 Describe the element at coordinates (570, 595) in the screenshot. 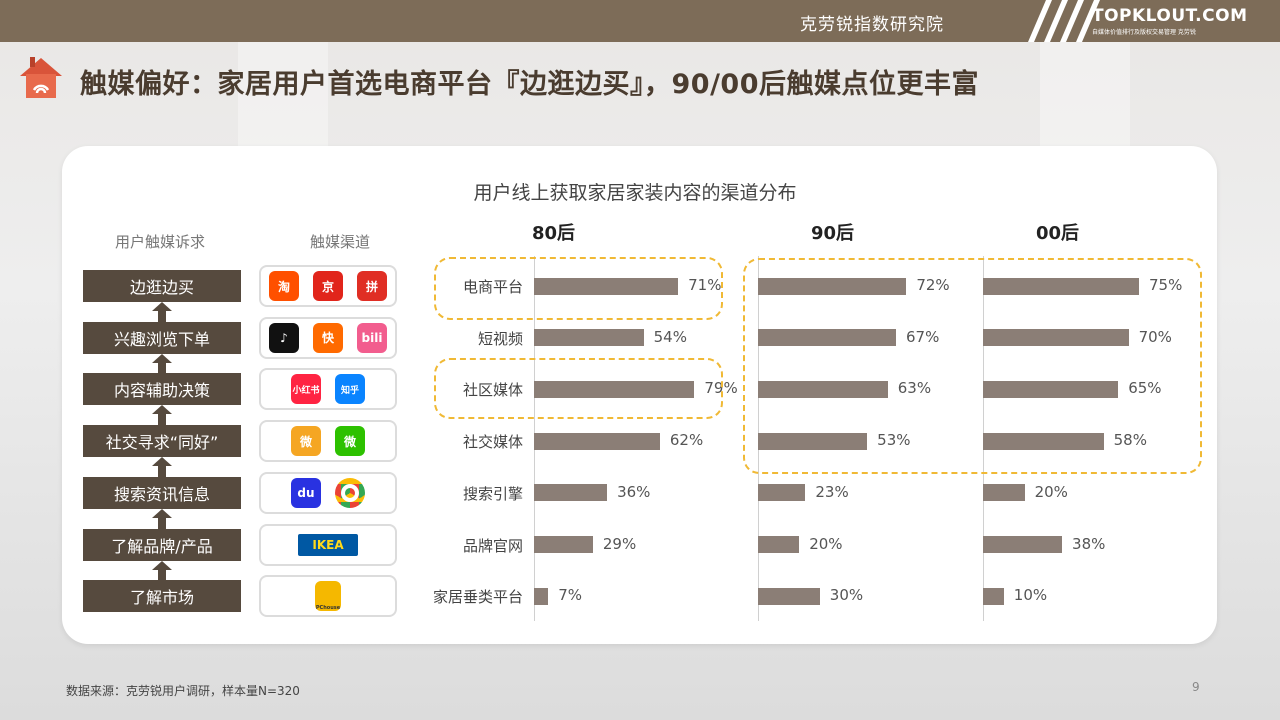

I see `data-label: 7%` at that location.